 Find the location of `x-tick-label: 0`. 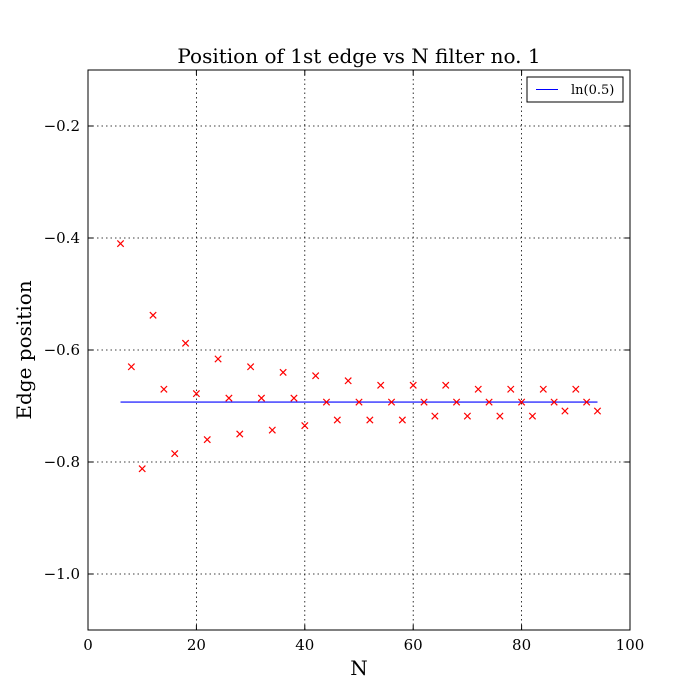

x-tick-label: 0 is located at coordinates (88, 645).